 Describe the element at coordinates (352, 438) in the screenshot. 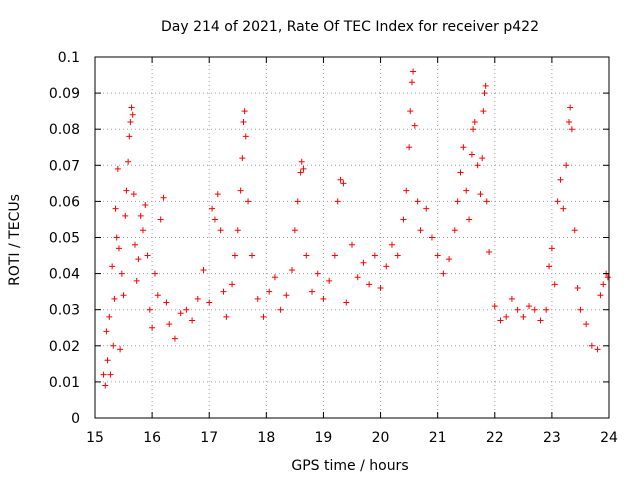

I see `x-tick-labels: 15 16 17 18 19 20 21 22 23 24` at that location.